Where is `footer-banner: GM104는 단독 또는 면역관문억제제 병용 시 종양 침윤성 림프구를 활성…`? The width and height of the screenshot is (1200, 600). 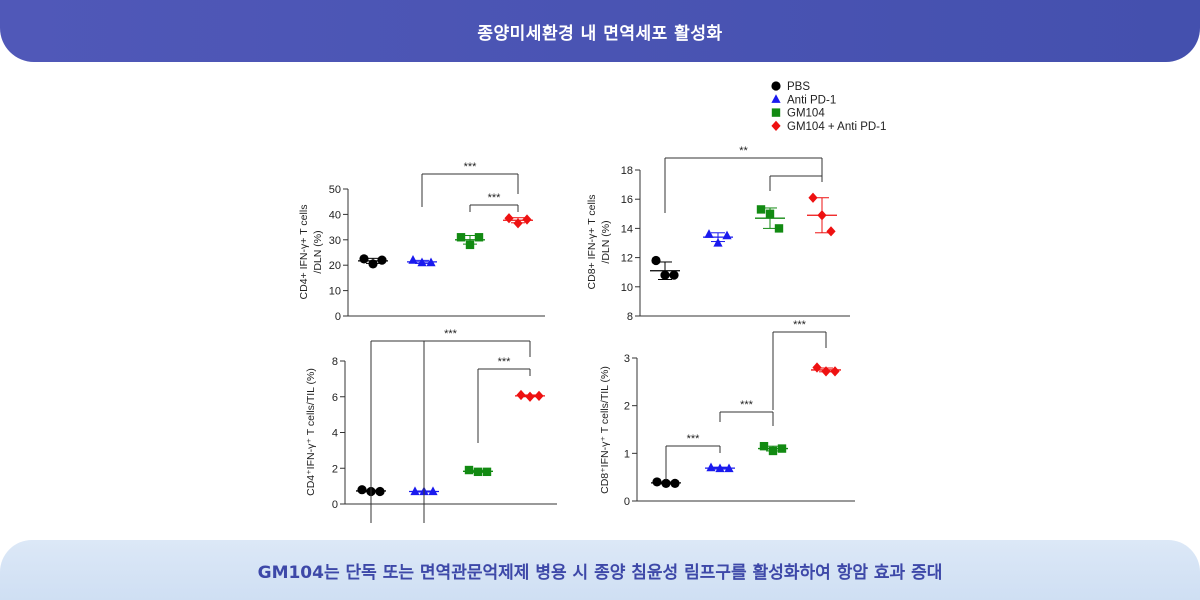
footer-banner: GM104는 단독 또는 면역관문억제제 병용 시 종양 침윤성 림프구를 활성… is located at coordinates (600, 570).